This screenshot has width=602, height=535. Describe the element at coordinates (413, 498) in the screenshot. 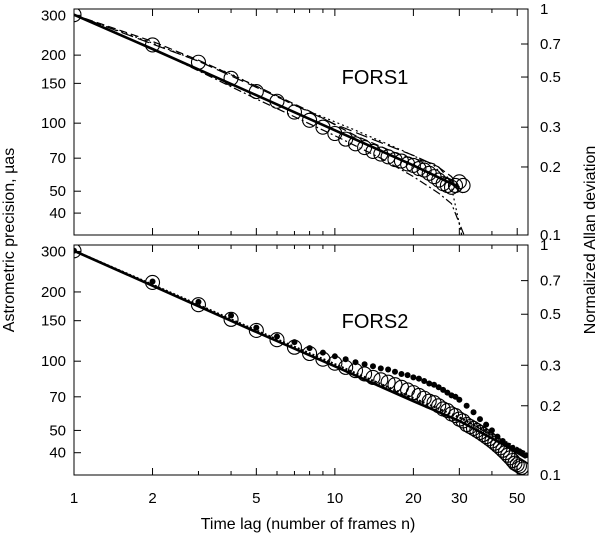

I see `x-tick-label: 20` at that location.